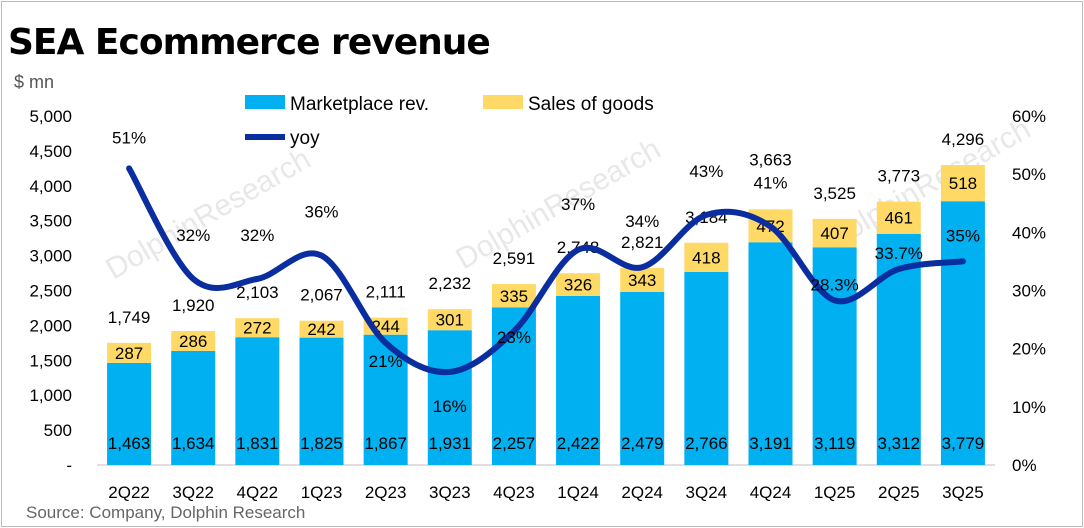  Describe the element at coordinates (257, 328) in the screenshot. I see `bar-label-sales-of-goods: 272` at that location.